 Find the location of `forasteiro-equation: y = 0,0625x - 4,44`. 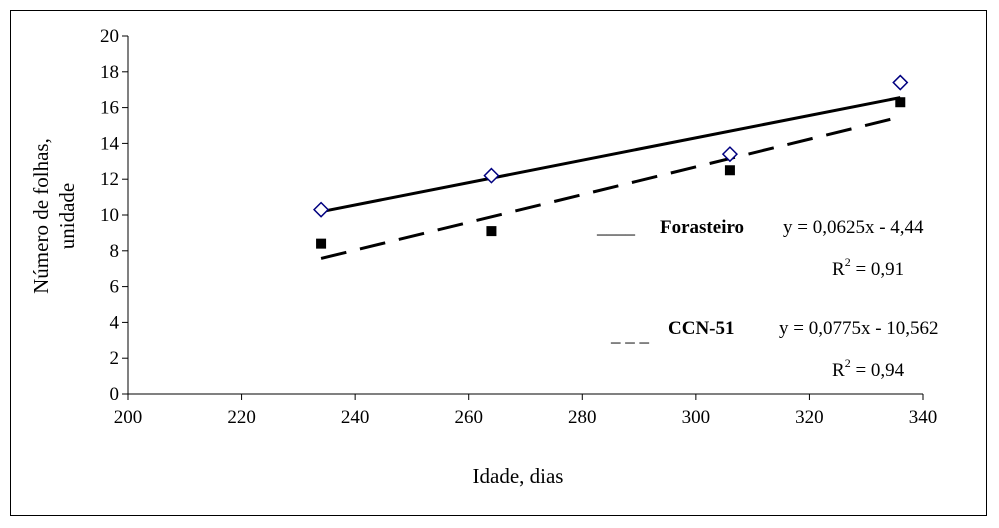

forasteiro-equation: y = 0,0625x - 4,44 is located at coordinates (853, 227).